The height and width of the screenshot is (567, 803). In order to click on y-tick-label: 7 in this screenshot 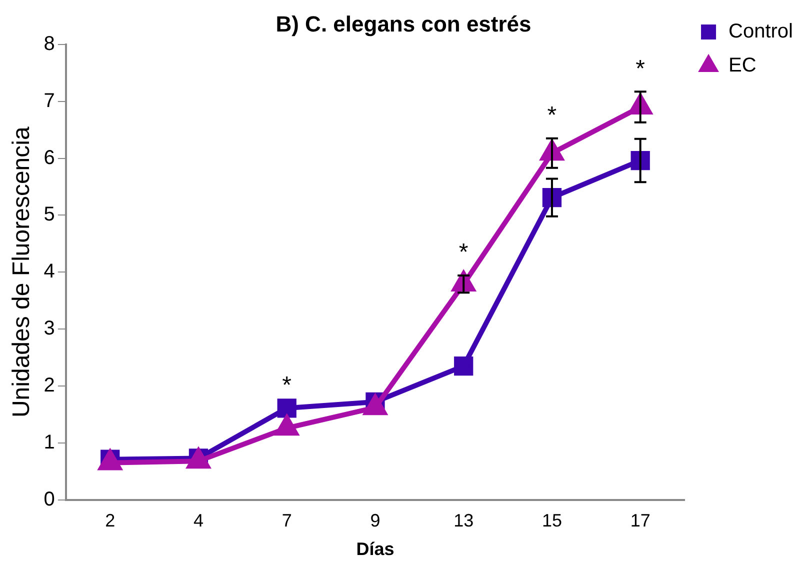, I will do `click(49, 101)`.